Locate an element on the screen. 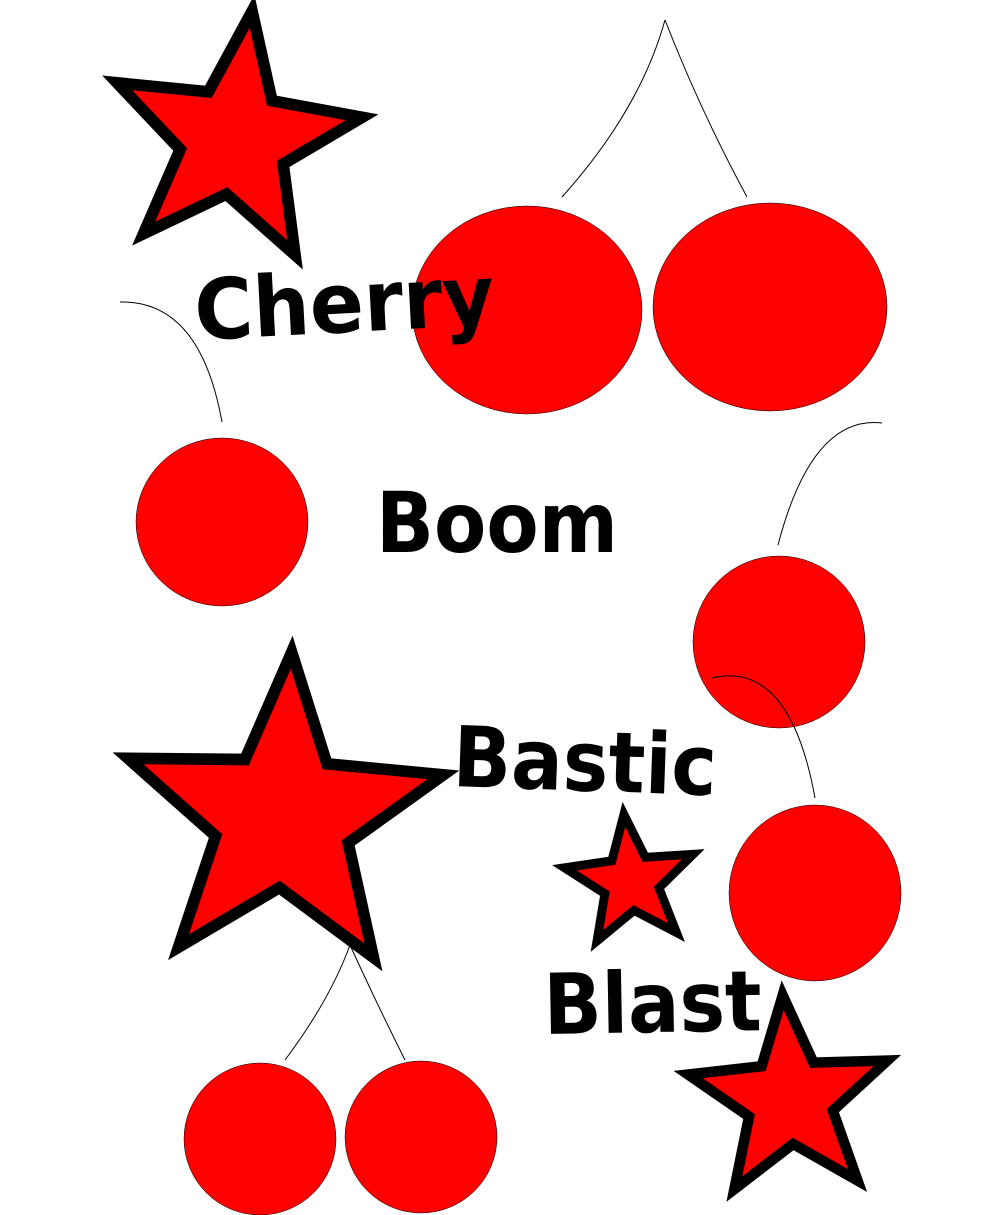  word-cherry: Cherry is located at coordinates (344, 303).